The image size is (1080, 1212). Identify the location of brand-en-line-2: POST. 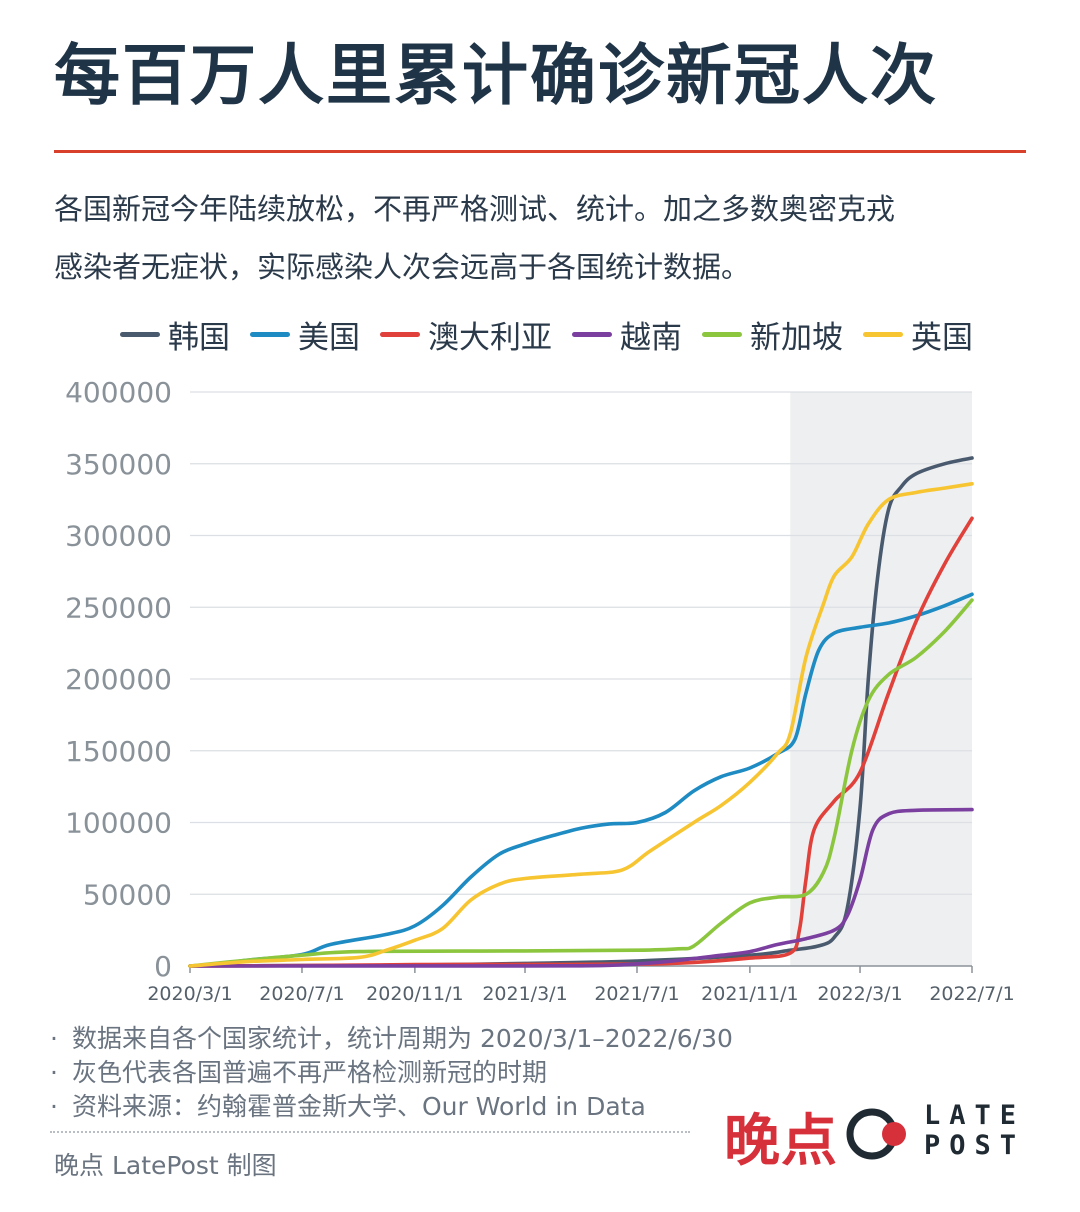
(975, 1145).